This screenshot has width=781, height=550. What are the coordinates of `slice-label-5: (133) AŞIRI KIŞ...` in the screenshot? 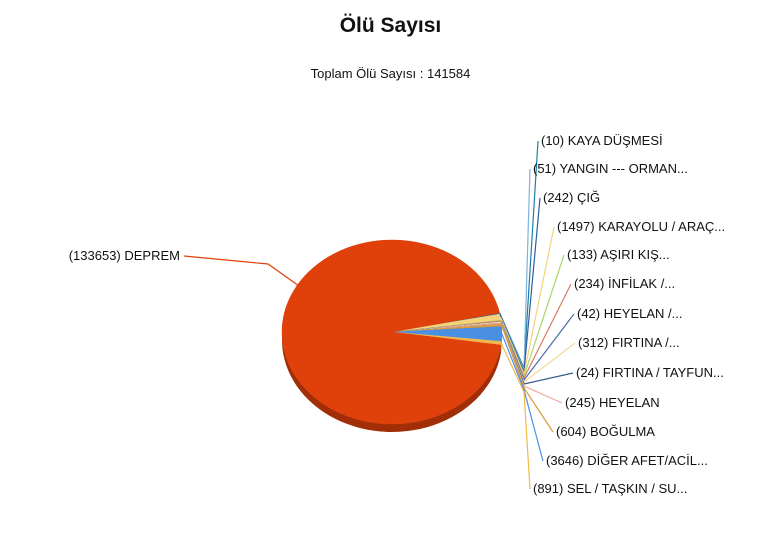 It's located at (618, 254).